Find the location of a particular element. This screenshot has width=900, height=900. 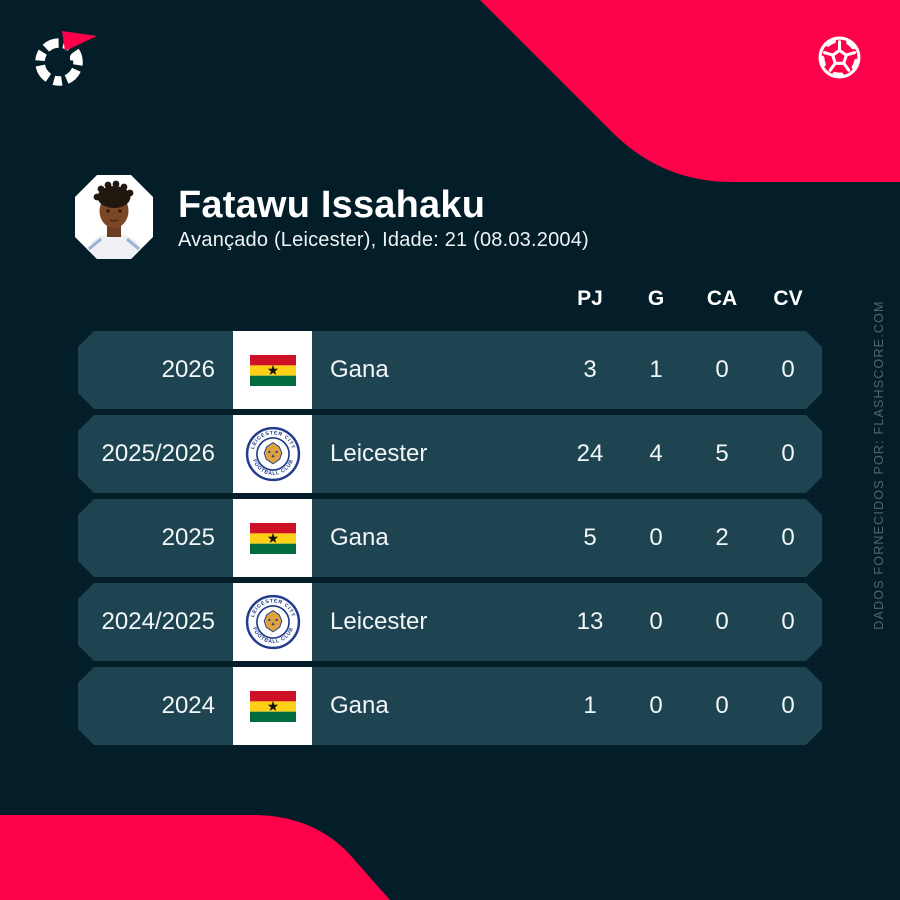

flashscore-logo-icon is located at coordinates (66, 58).